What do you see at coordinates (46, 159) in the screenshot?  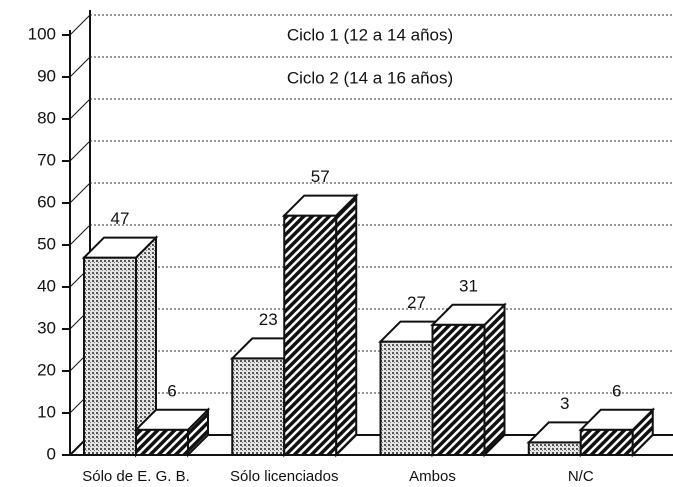 I see `y-tick-label: 70` at bounding box center [46, 159].